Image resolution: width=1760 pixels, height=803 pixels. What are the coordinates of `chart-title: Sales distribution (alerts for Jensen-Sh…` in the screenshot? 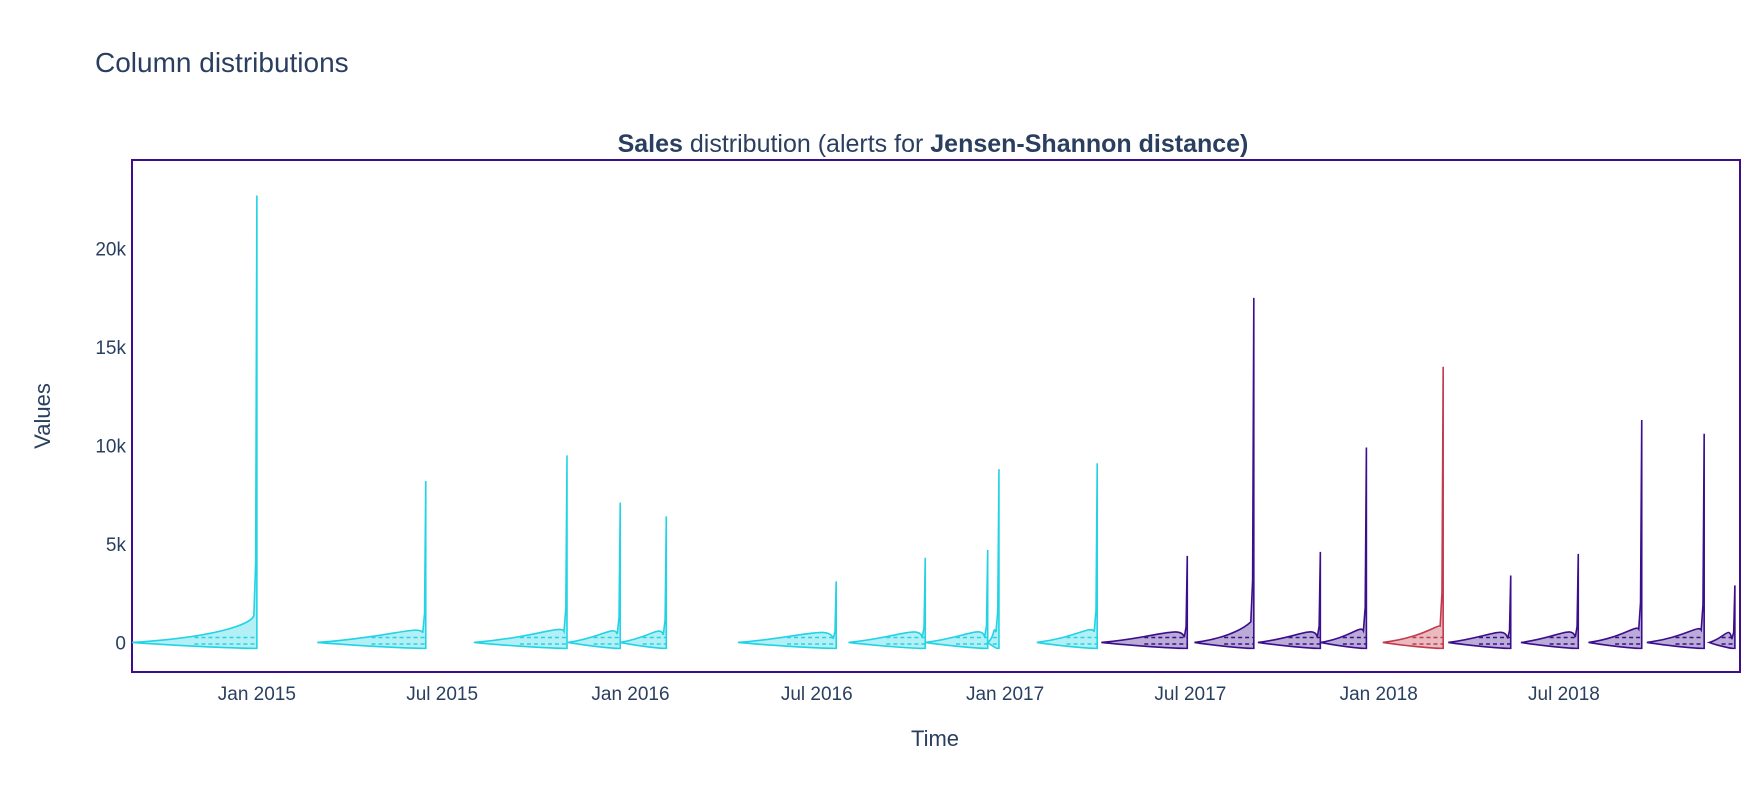 It's located at (933, 144).